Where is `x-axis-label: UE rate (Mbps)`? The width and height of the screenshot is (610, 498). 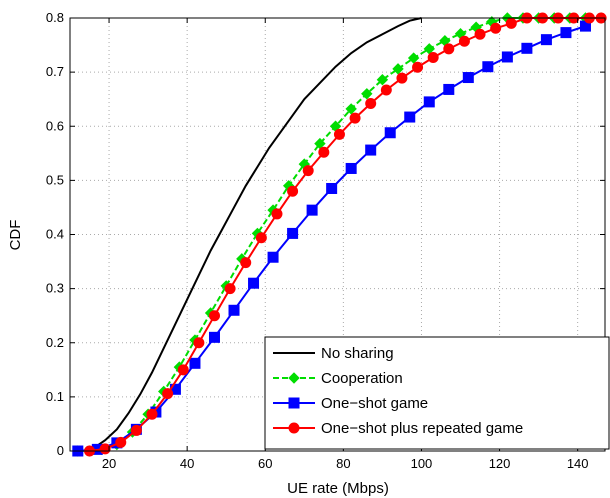
x-axis-label: UE rate (Mbps) is located at coordinates (338, 488).